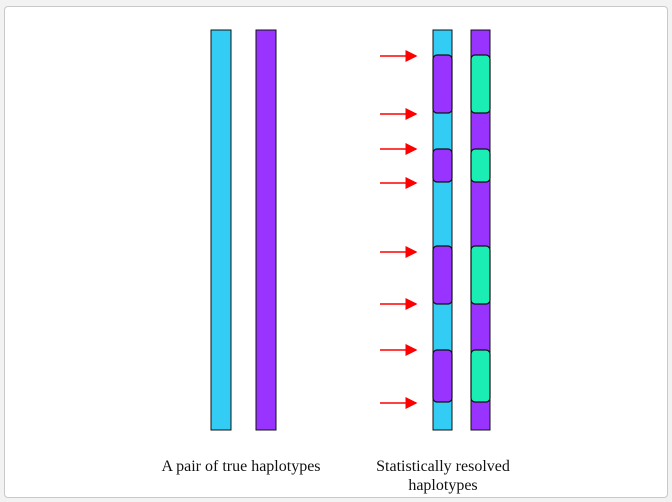 Image resolution: width=672 pixels, height=502 pixels. Describe the element at coordinates (443, 476) in the screenshot. I see `caption-resolved-haplotypes: Statistically resolved haplotypes` at that location.